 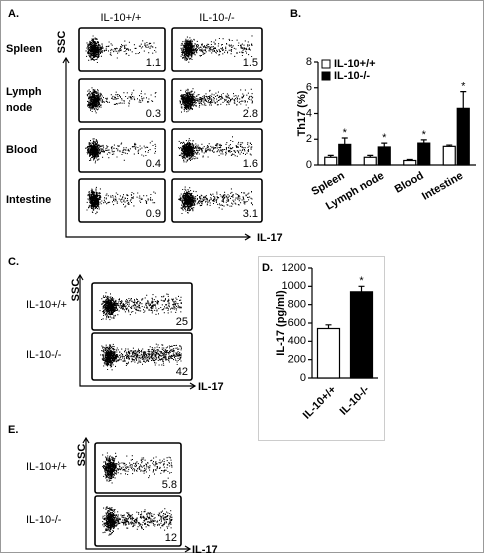 What do you see at coordinates (297, 341) in the screenshot?
I see `y-tick-label: 400` at bounding box center [297, 341].